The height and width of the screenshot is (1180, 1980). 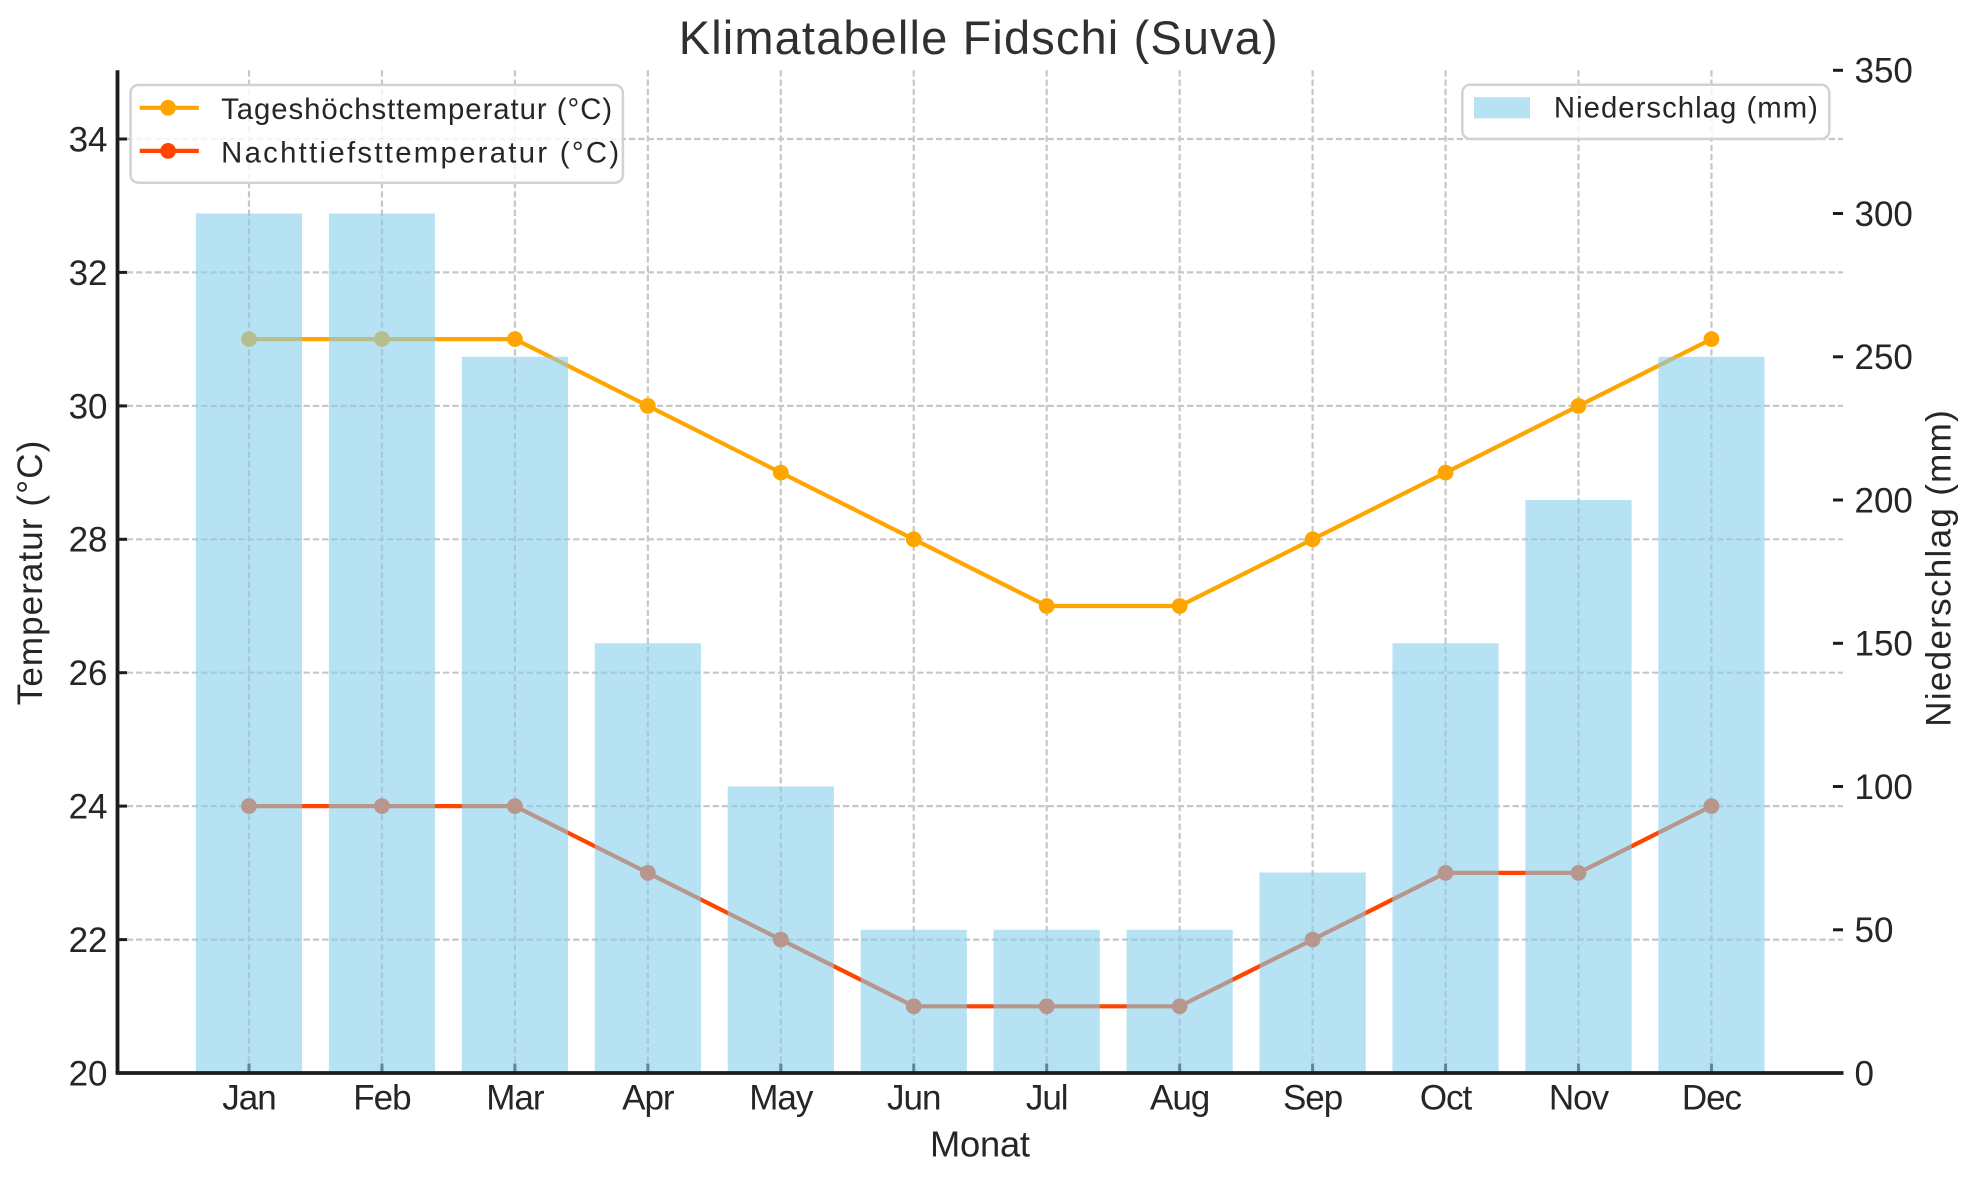 What do you see at coordinates (913, 1098) in the screenshot?
I see `svg-text: Jun` at bounding box center [913, 1098].